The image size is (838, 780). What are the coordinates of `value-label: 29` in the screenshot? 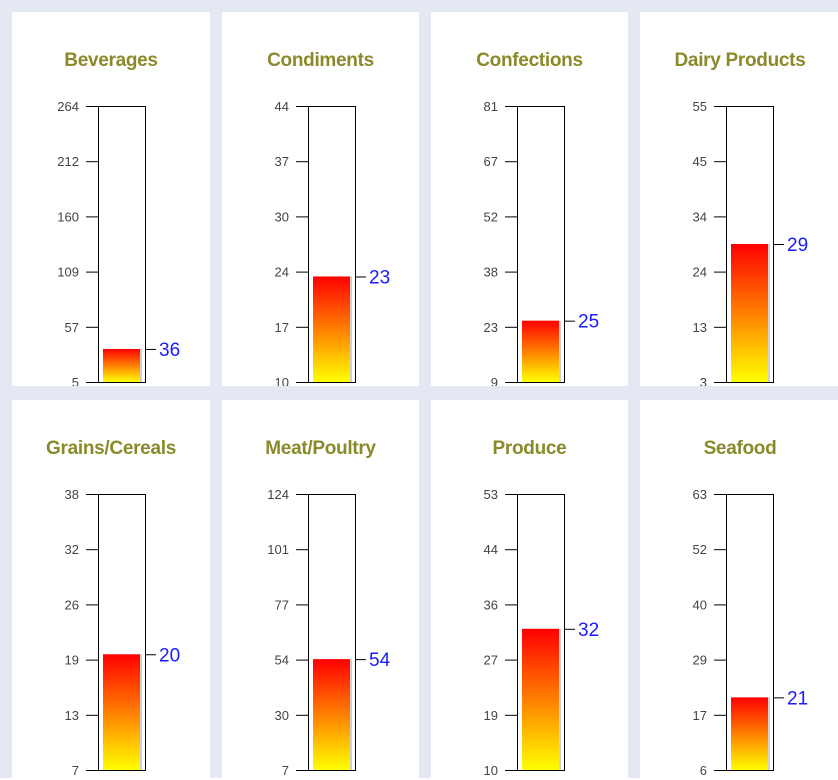 It's located at (797, 245).